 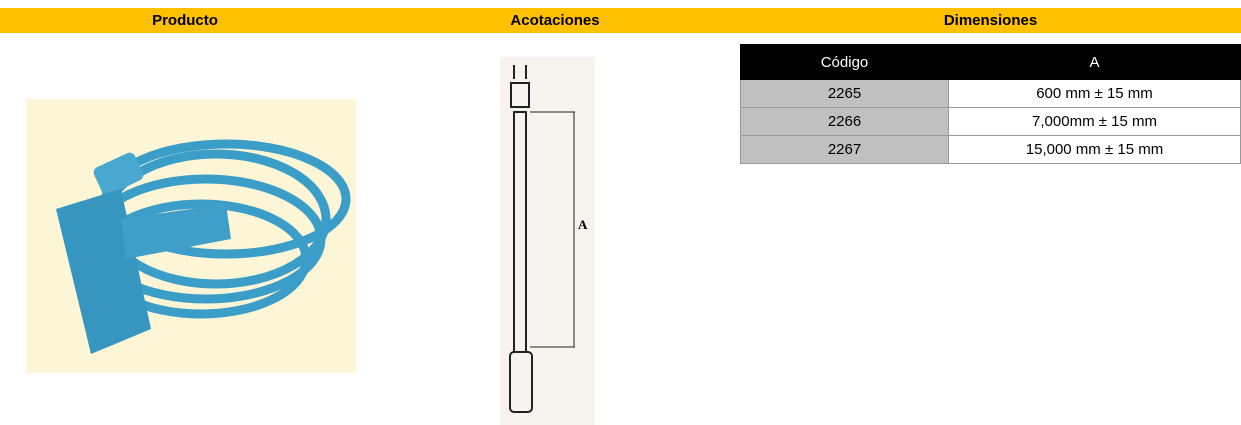 I want to click on table-header: Código A, so click(x=990, y=62).